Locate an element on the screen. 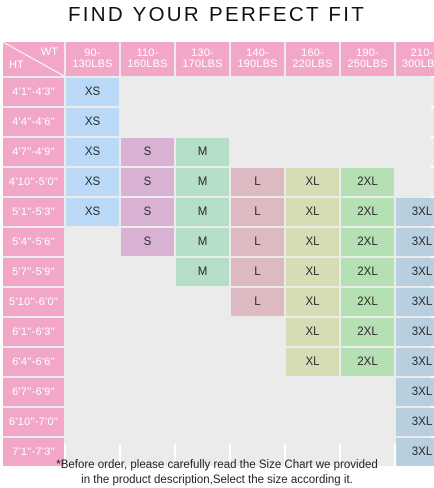  table-corner-header: WT HT is located at coordinates (33, 59).